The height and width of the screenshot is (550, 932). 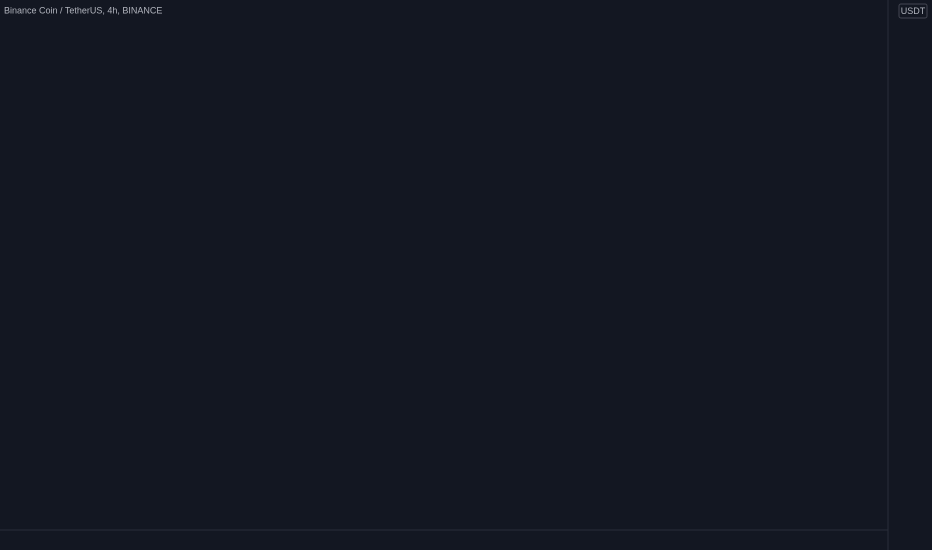 I want to click on currency-box, so click(x=913, y=11).